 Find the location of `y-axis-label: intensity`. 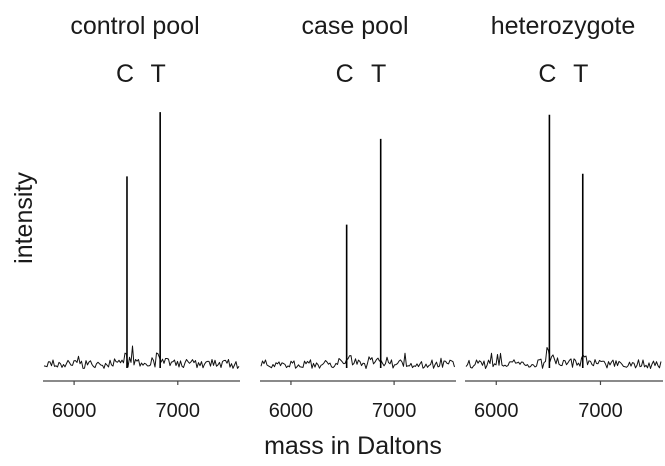

y-axis-label: intensity is located at coordinates (24, 218).